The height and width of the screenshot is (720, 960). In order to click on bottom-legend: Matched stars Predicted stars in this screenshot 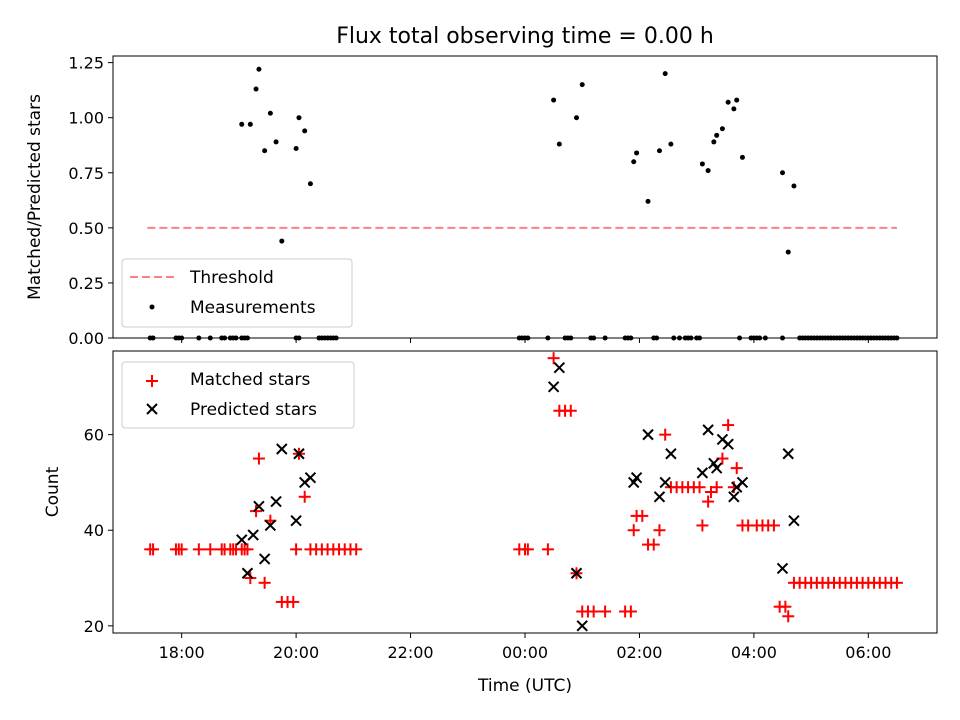, I will do `click(238, 395)`.